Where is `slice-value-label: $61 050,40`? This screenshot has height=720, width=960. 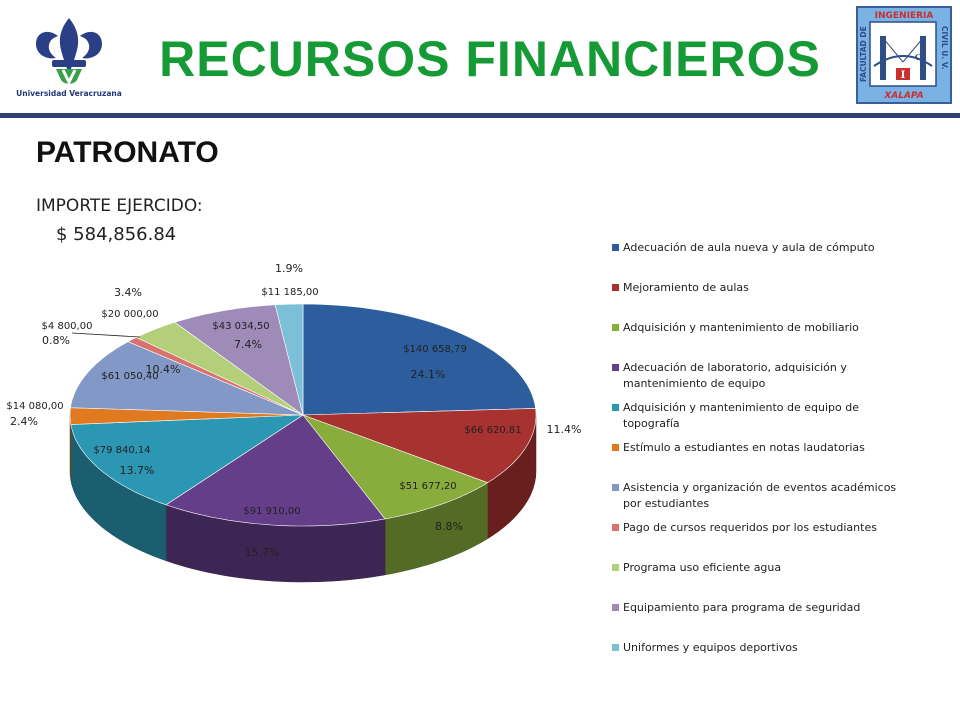
slice-value-label: $61 050,40 is located at coordinates (129, 376).